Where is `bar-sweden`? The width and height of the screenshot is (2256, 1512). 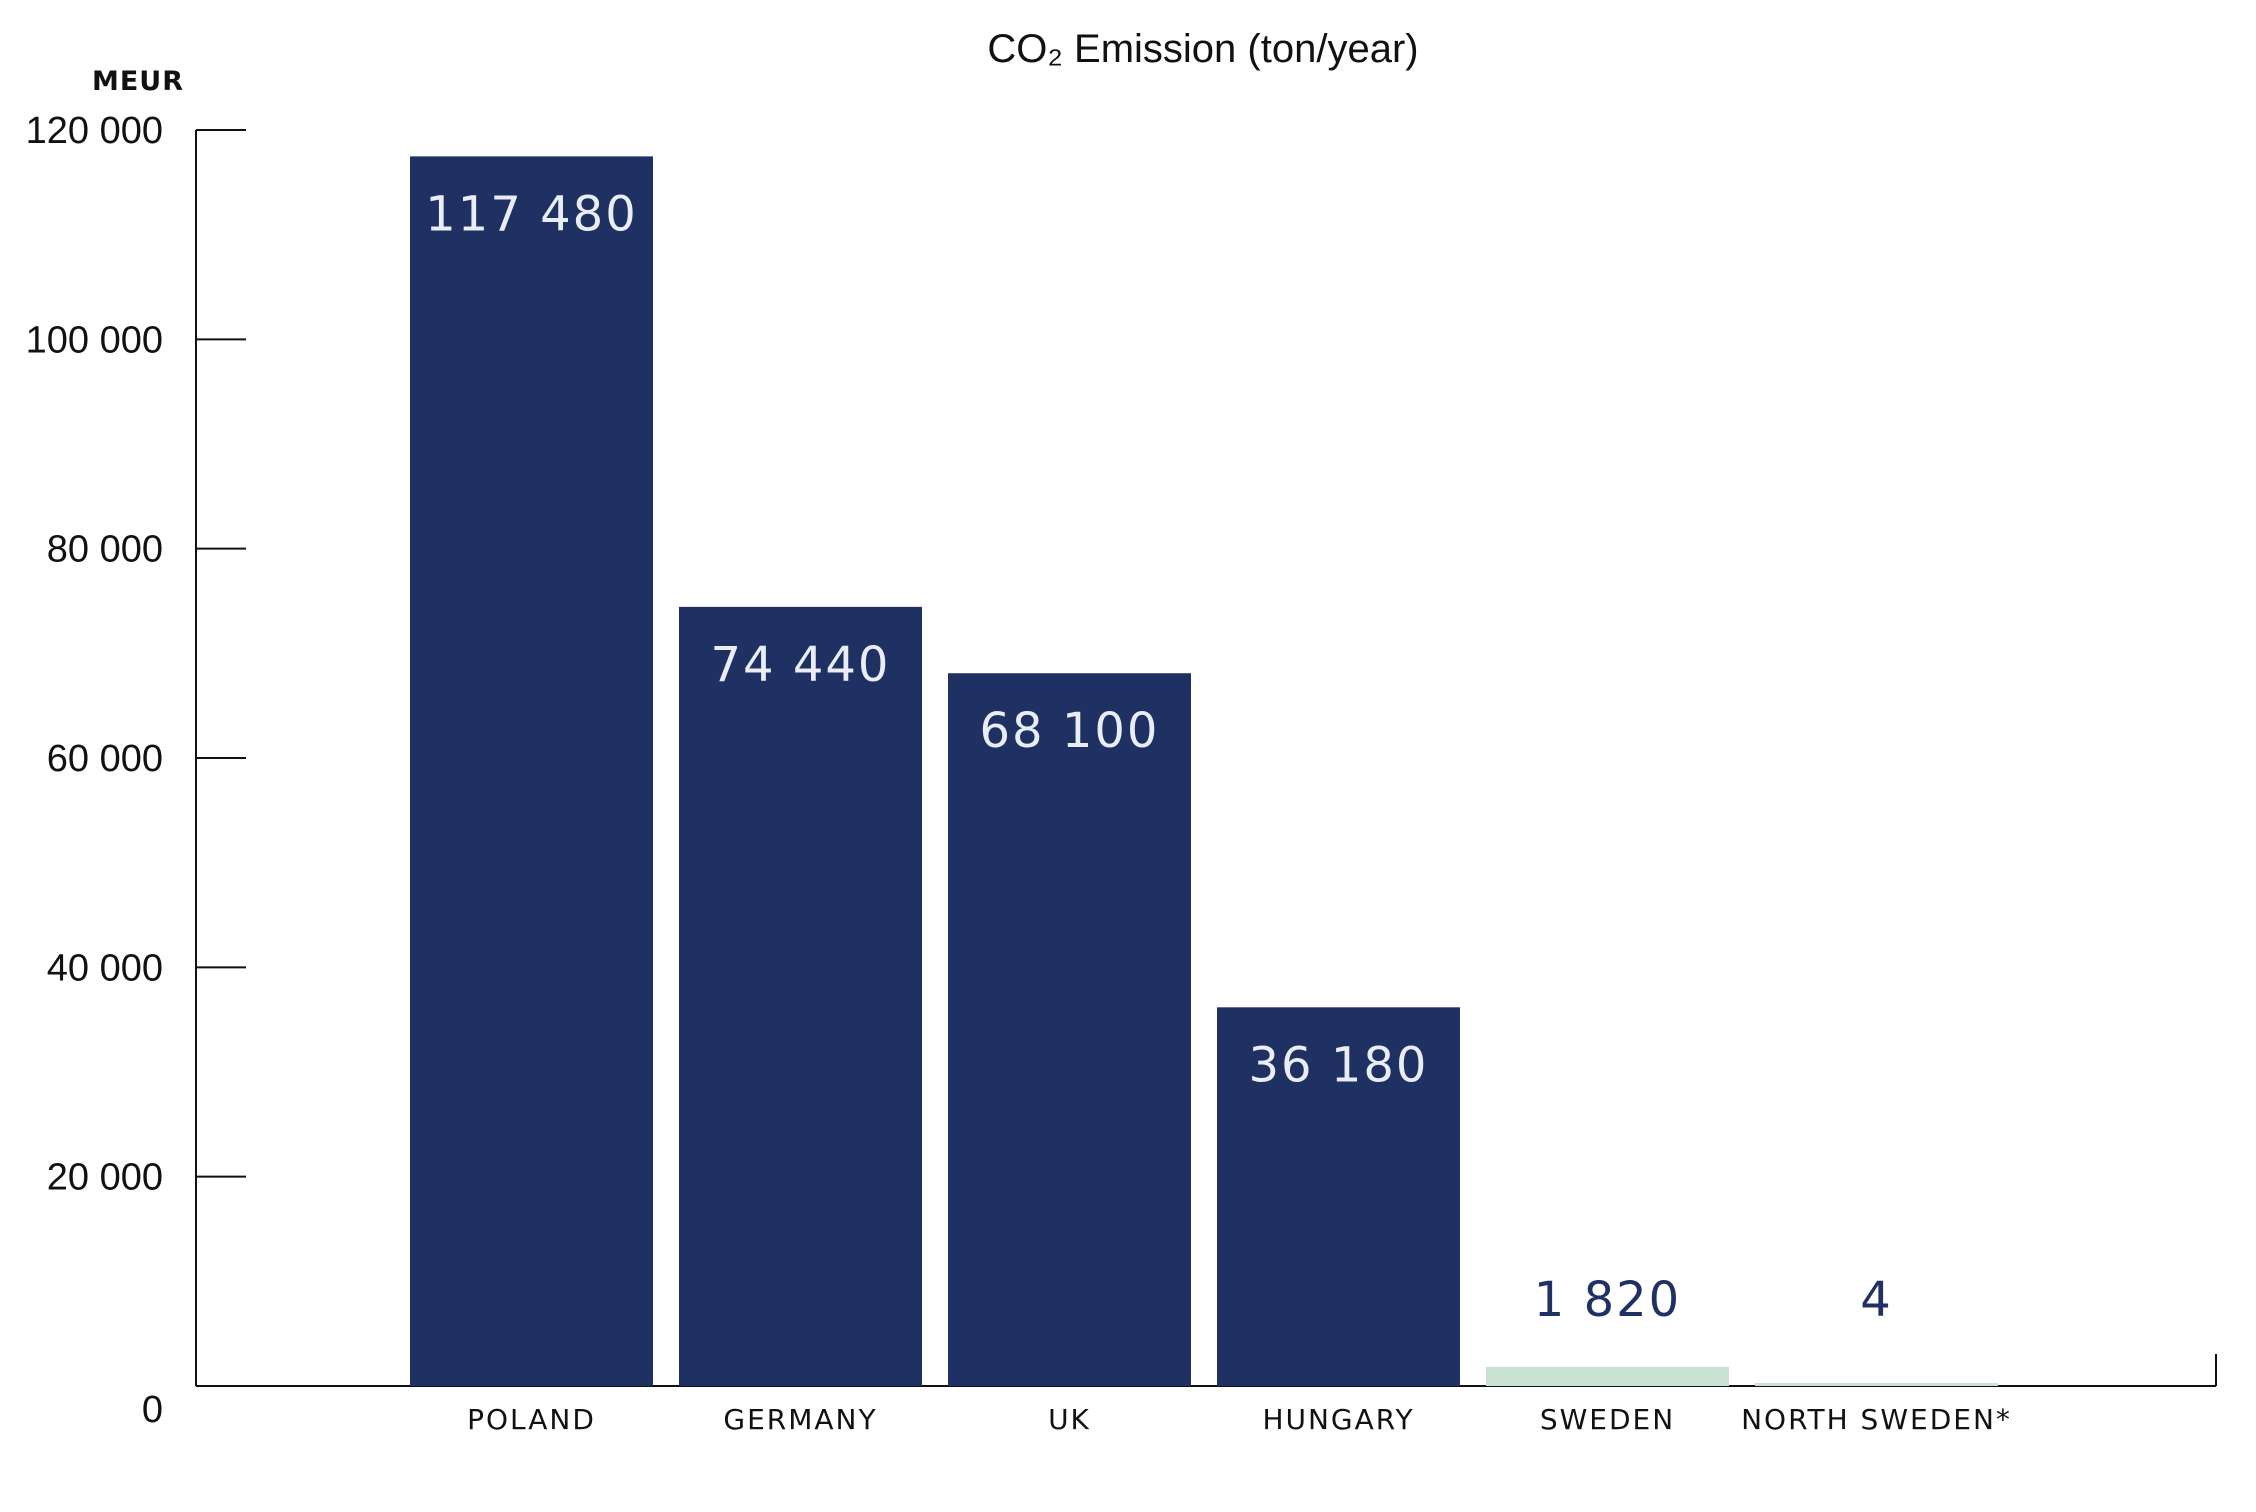
bar-sweden is located at coordinates (1607, 1376).